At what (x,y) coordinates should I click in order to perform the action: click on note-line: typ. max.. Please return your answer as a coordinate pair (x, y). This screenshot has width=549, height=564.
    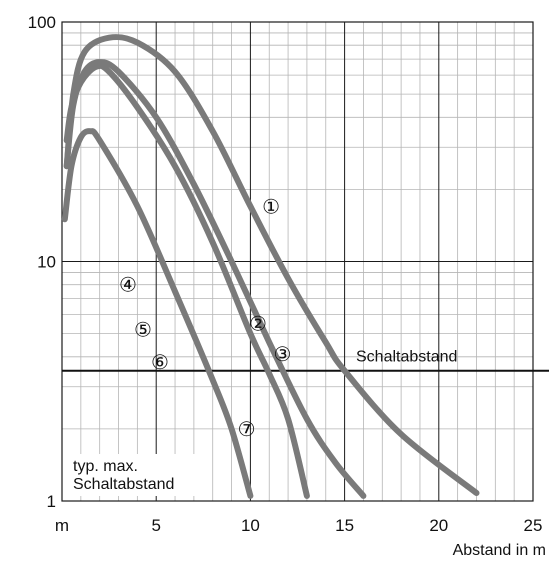
    Looking at the image, I should click on (105, 466).